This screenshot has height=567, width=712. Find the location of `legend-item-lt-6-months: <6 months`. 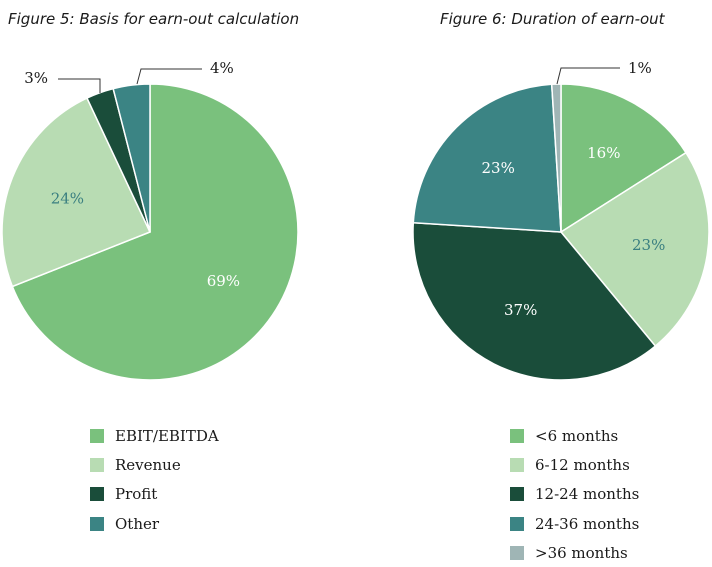

legend-item-lt-6-months: <6 months is located at coordinates (574, 435).